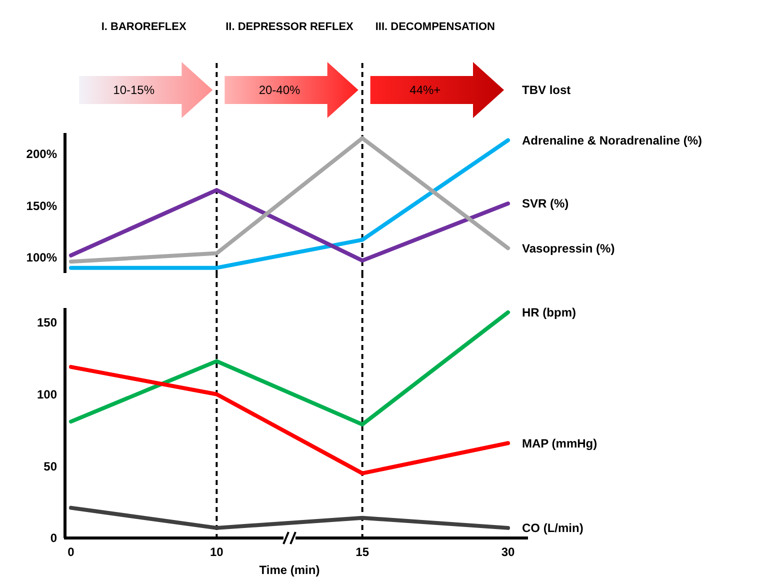 The height and width of the screenshot is (581, 762). What do you see at coordinates (289, 570) in the screenshot?
I see `x-axis-title: Time (min)` at bounding box center [289, 570].